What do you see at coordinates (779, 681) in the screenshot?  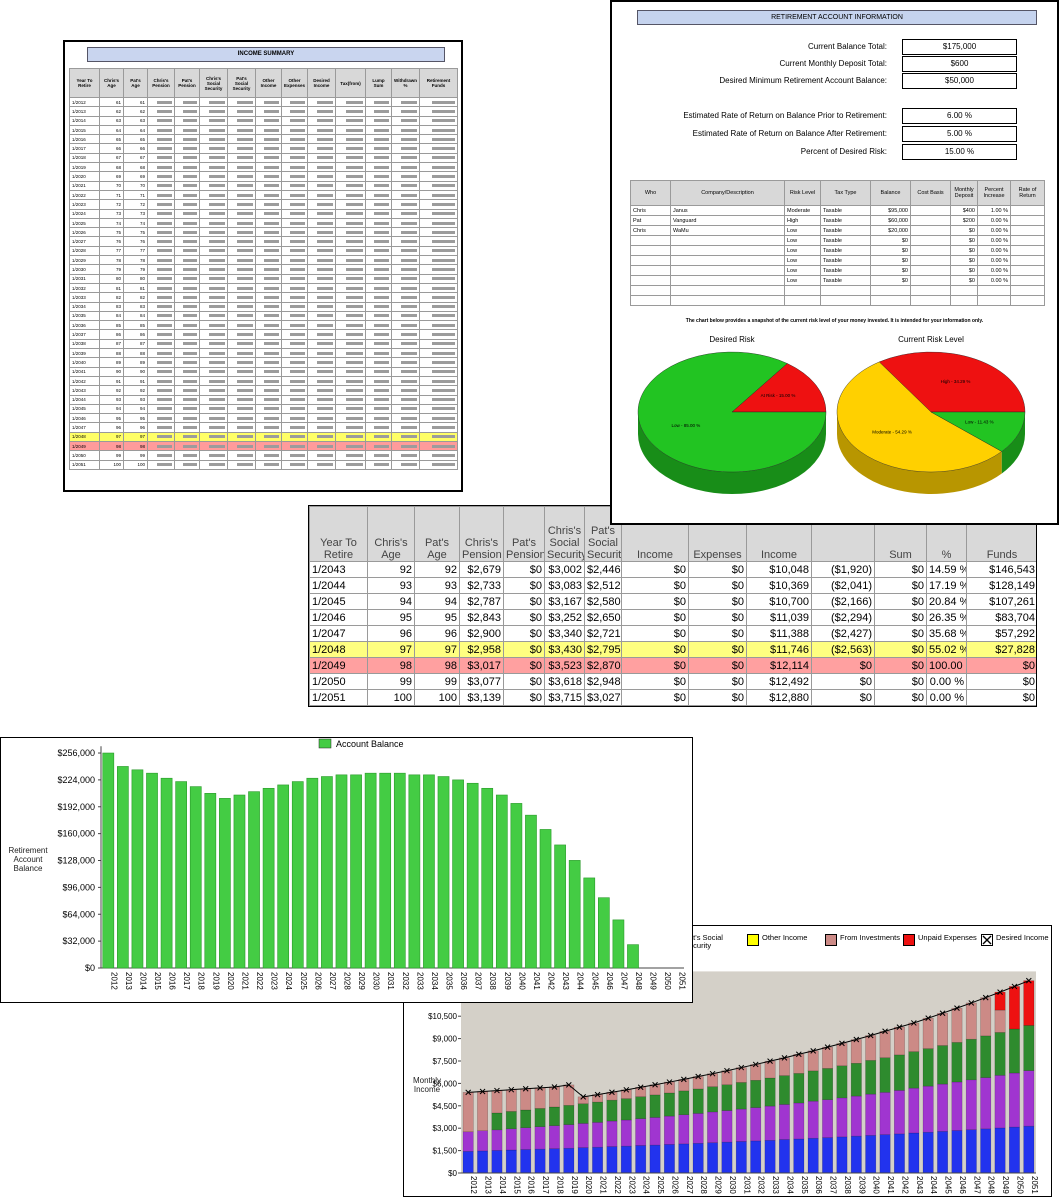 I see `cell: $12,492` at bounding box center [779, 681].